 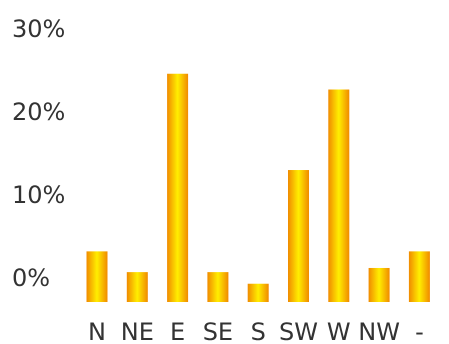 What do you see at coordinates (177, 331) in the screenshot?
I see `x-category-label: E` at bounding box center [177, 331].